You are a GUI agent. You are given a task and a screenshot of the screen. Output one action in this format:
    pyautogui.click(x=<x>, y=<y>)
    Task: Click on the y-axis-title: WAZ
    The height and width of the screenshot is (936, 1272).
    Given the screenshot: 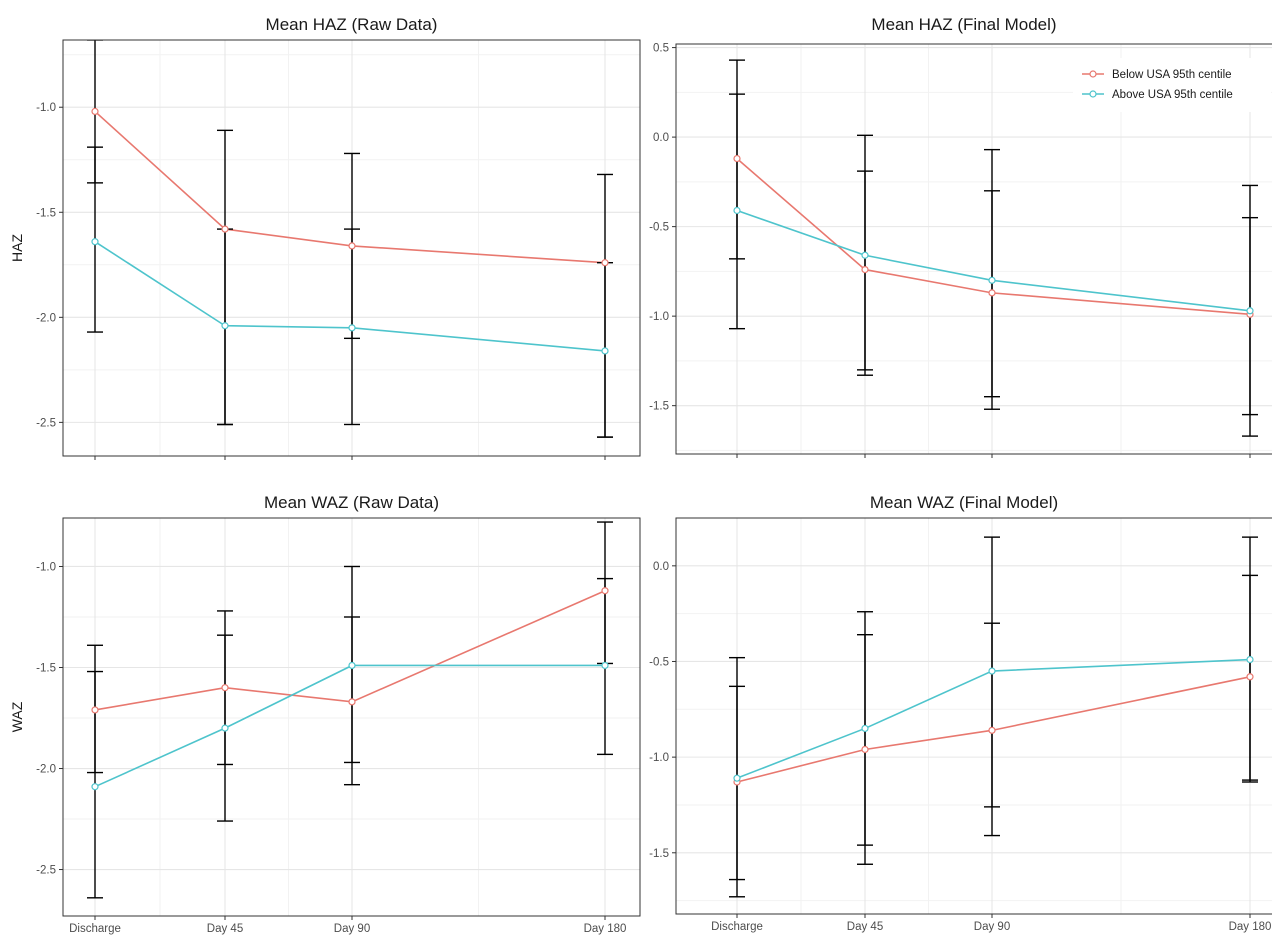 What is the action you would take?
    pyautogui.click(x=17, y=716)
    